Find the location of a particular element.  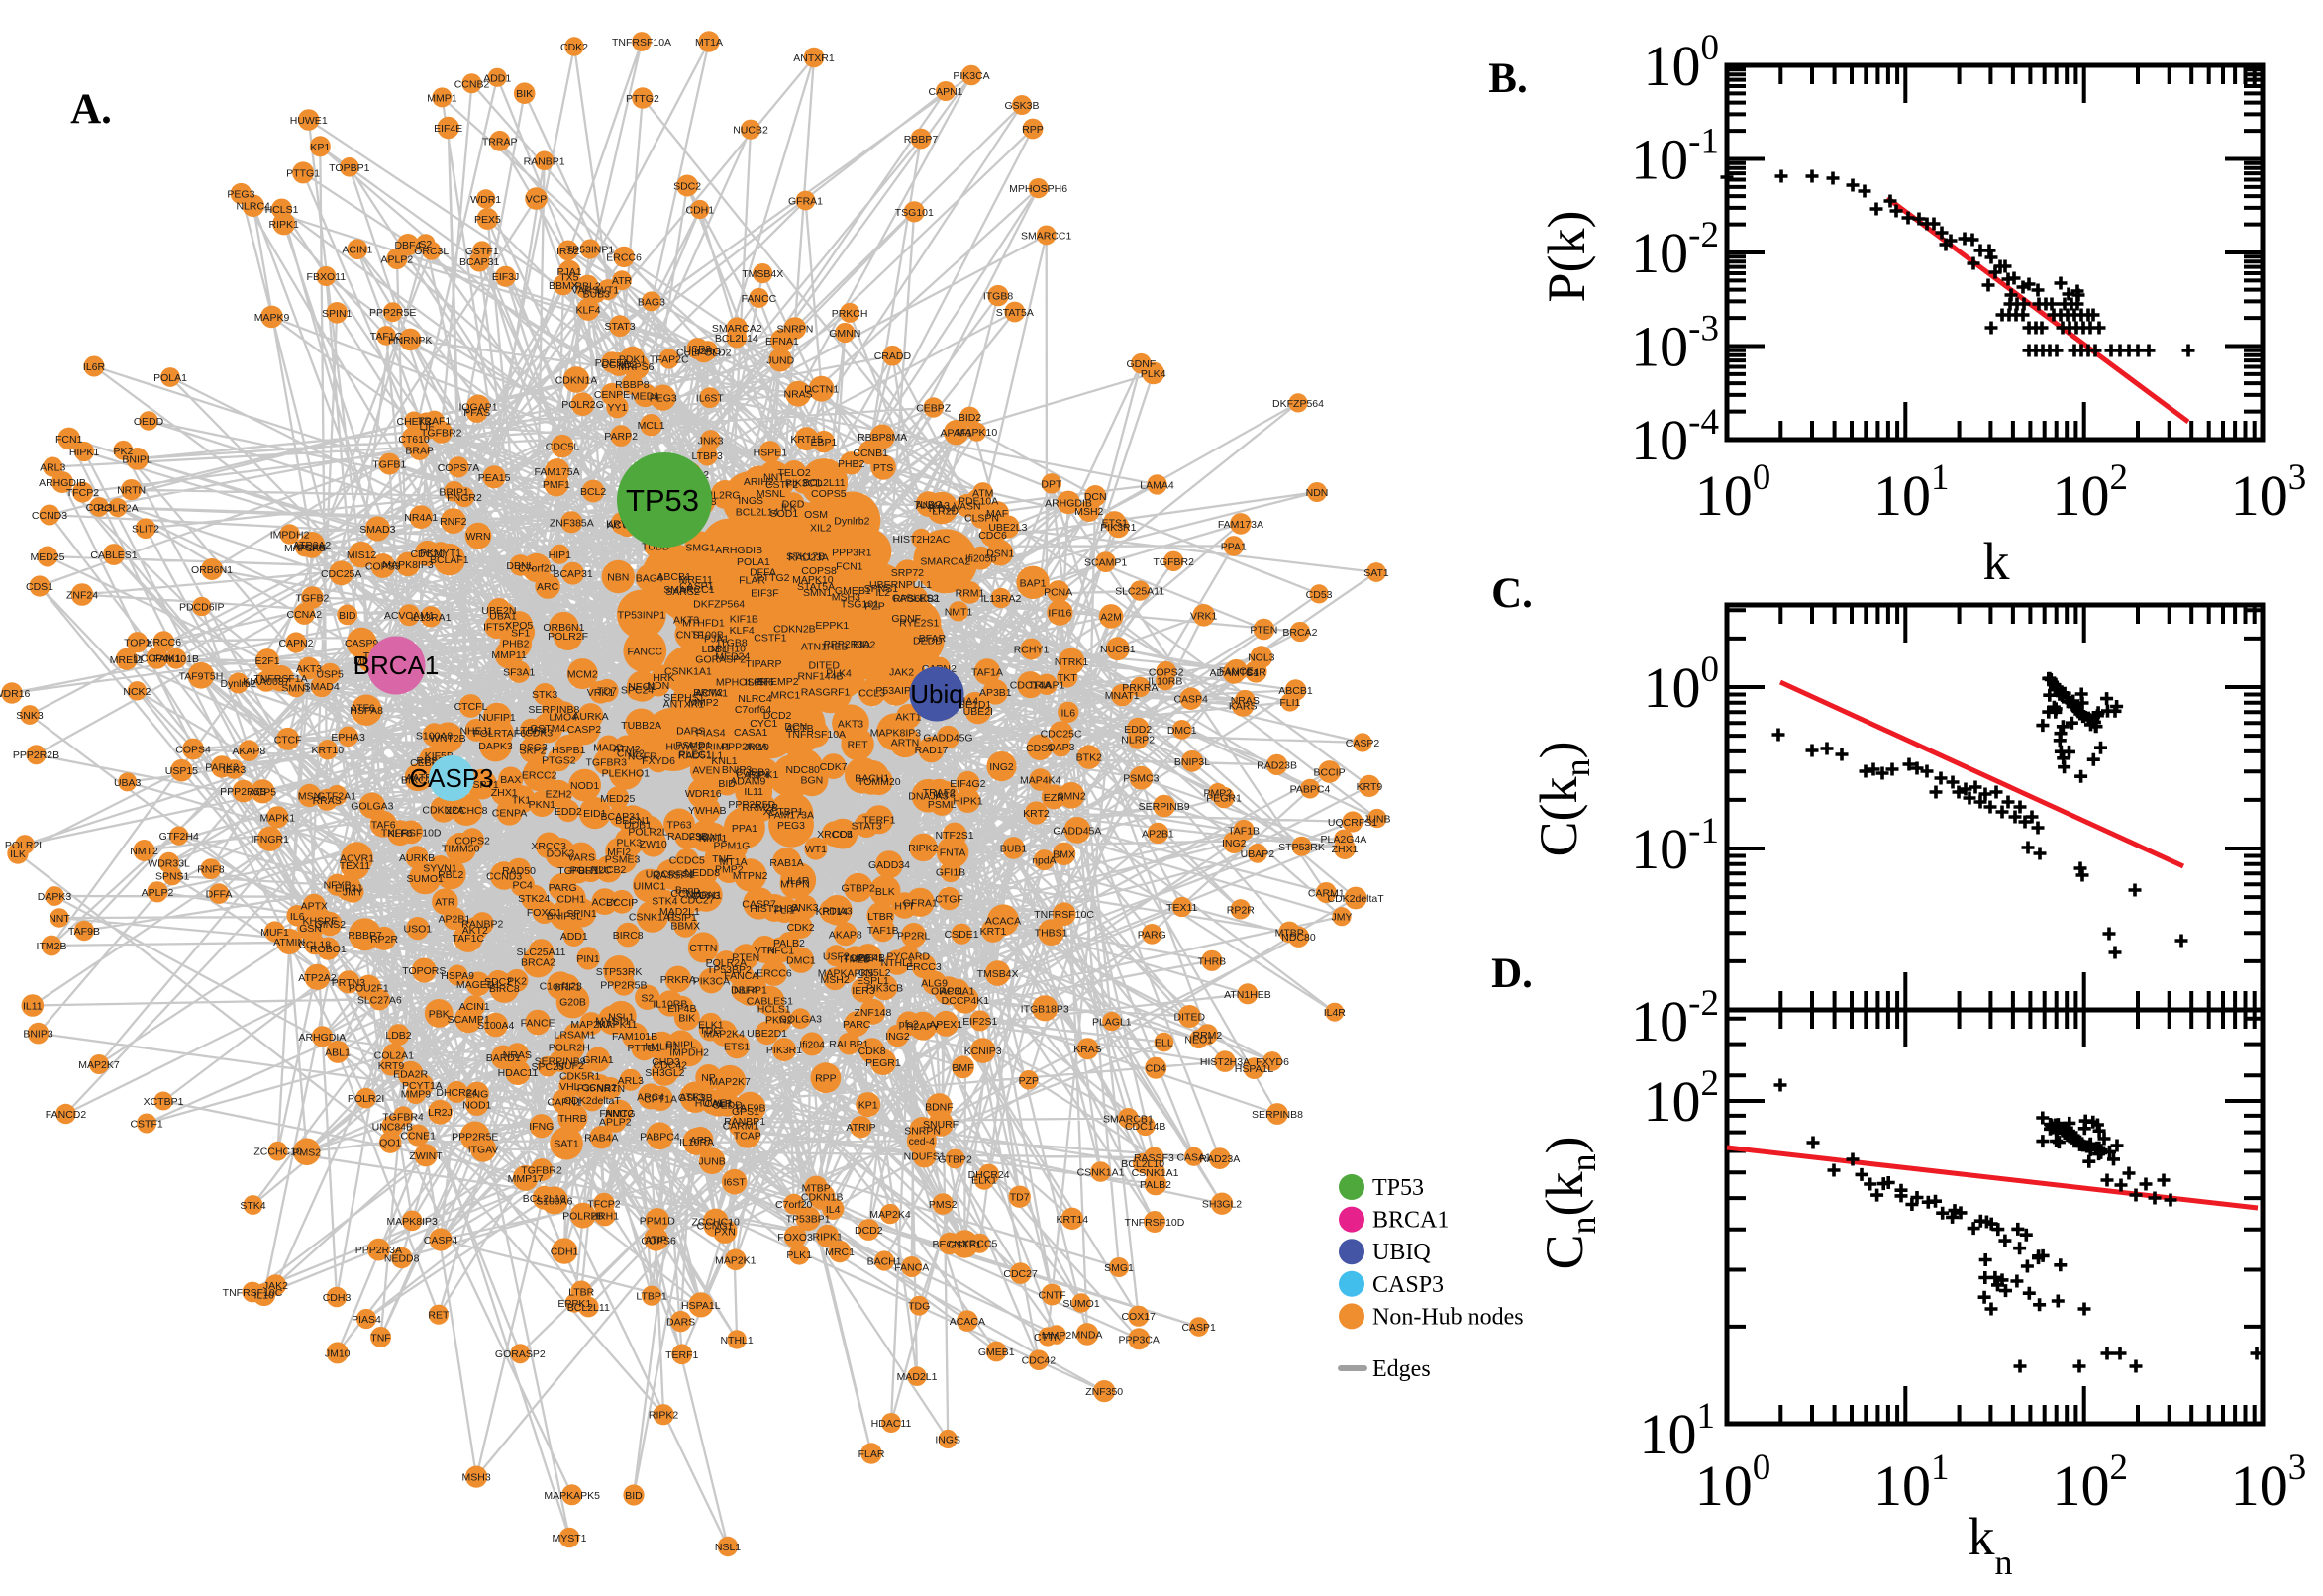

svg-text: KRT15 is located at coordinates (807, 440).